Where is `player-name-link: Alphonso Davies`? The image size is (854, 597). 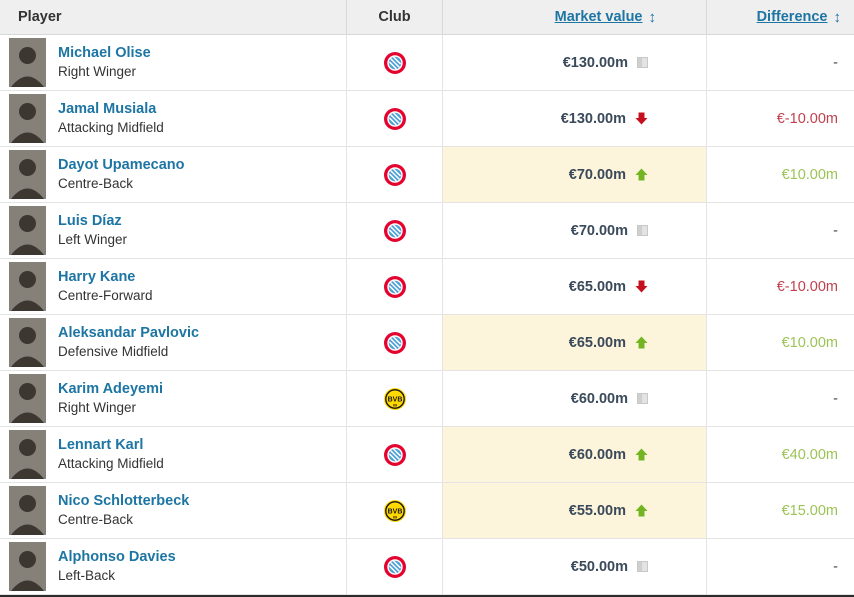
player-name-link: Alphonso Davies is located at coordinates (117, 556).